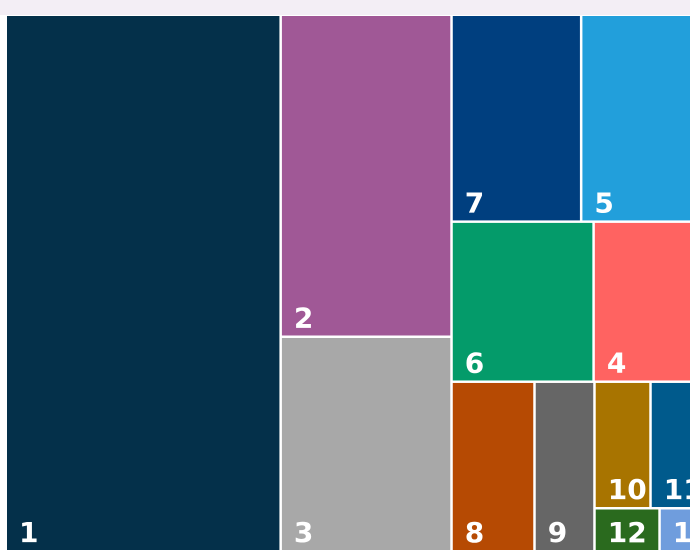 The height and width of the screenshot is (550, 690). I want to click on tile-label: 13, so click(681, 532).